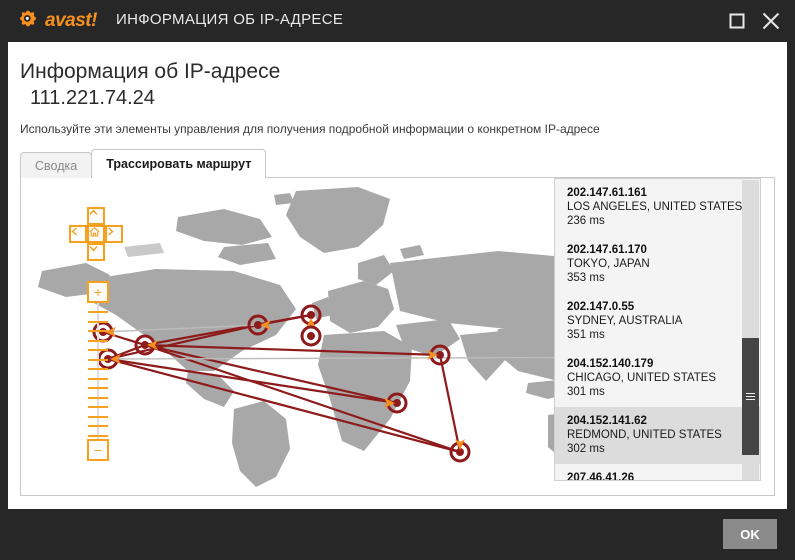 The image size is (795, 560). What do you see at coordinates (657, 264) in the screenshot?
I see `hop-list-item: 202.147.61.170 TOKYO, JAPAN 353 ms` at bounding box center [657, 264].